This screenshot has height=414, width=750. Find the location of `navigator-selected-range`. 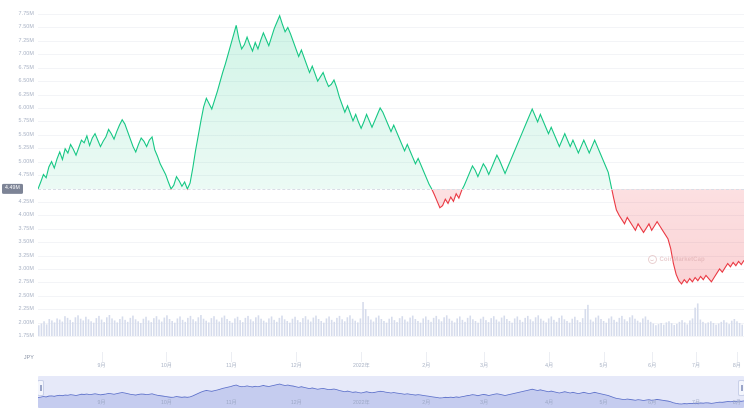

navigator-selected-range is located at coordinates (391, 392).